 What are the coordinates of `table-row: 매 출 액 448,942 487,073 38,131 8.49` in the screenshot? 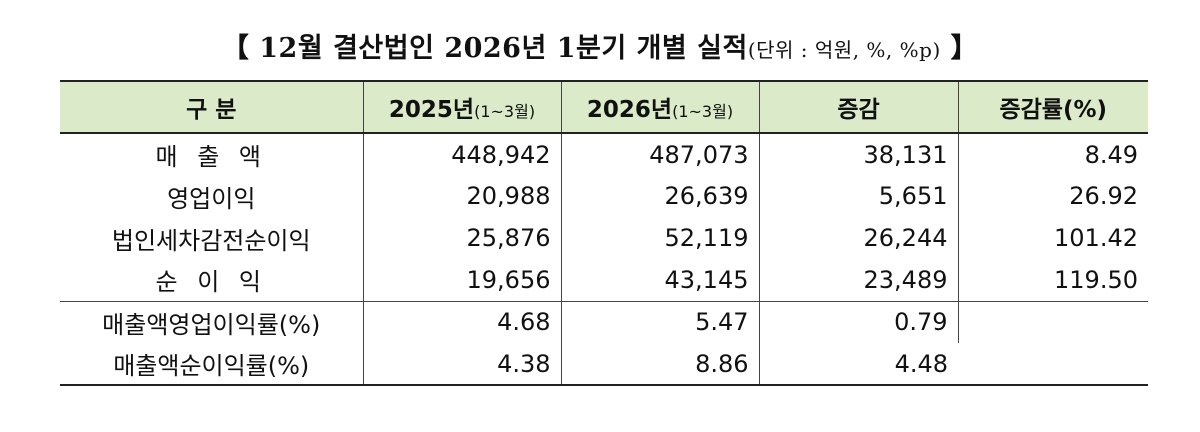 It's located at (604, 154).